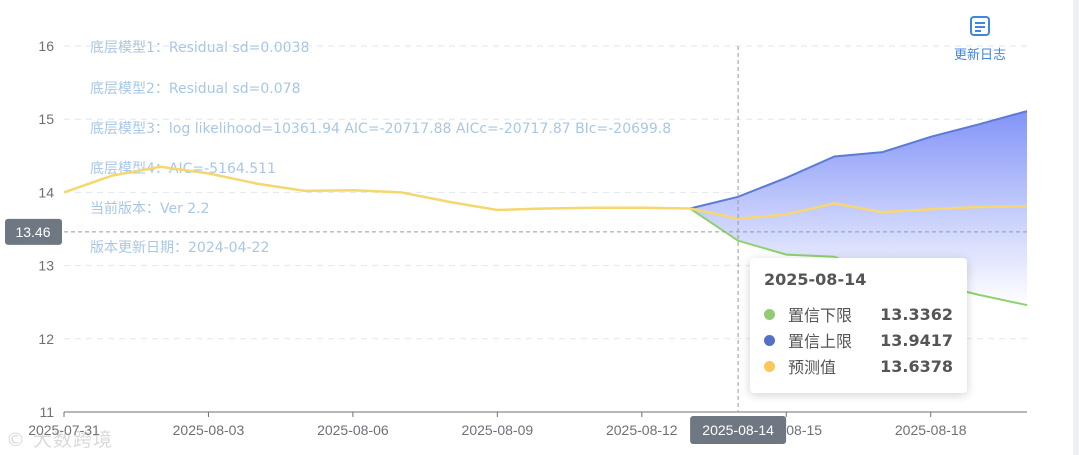  What do you see at coordinates (916, 314) in the screenshot?
I see `tooltip-row-value: 13.3362` at bounding box center [916, 314].